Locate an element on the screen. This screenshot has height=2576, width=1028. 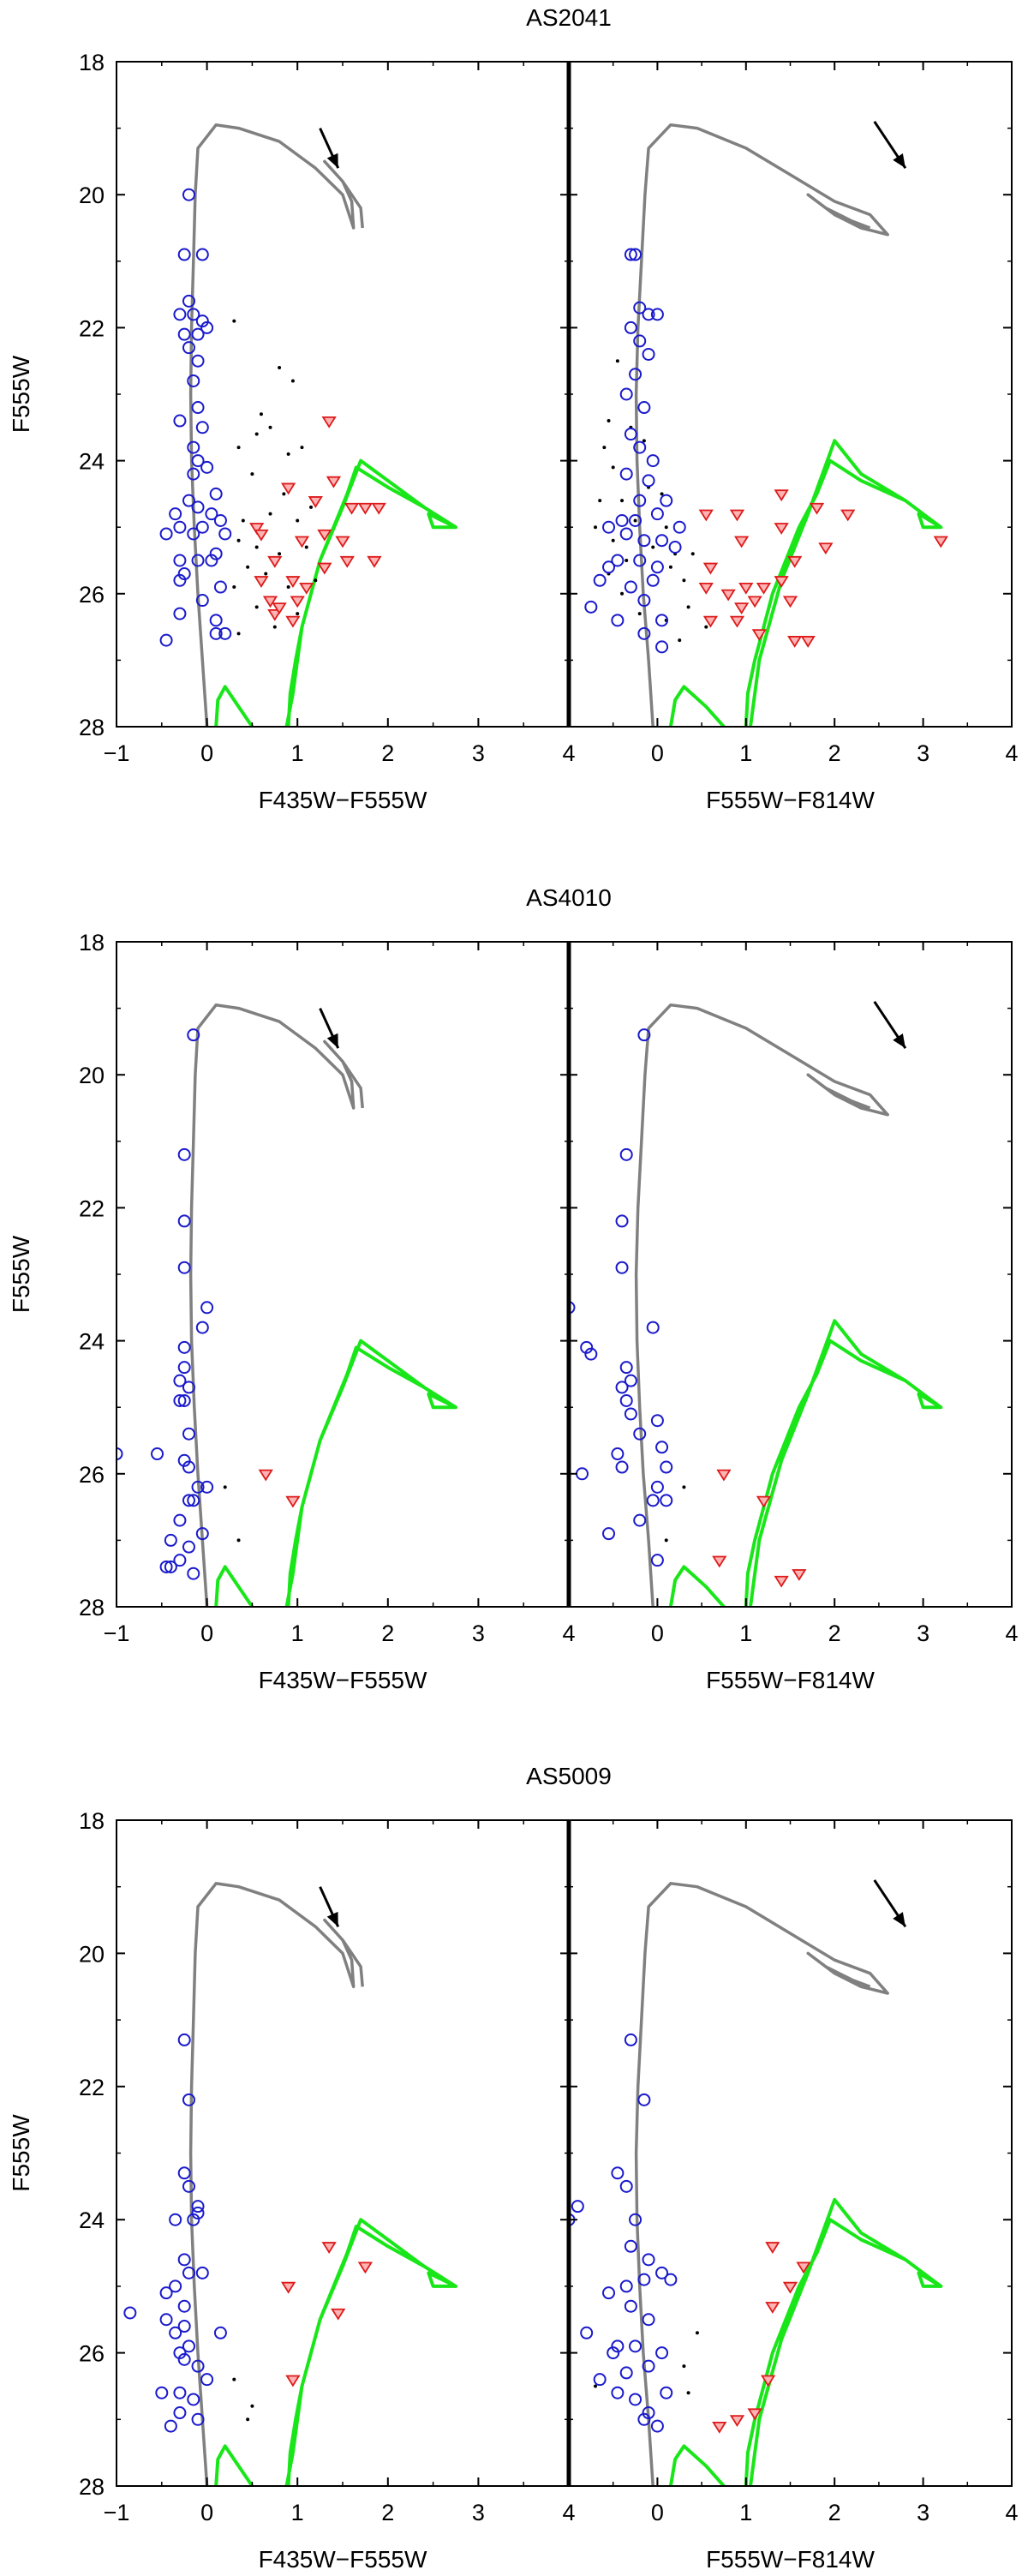
panel-frame is located at coordinates (343, 394).